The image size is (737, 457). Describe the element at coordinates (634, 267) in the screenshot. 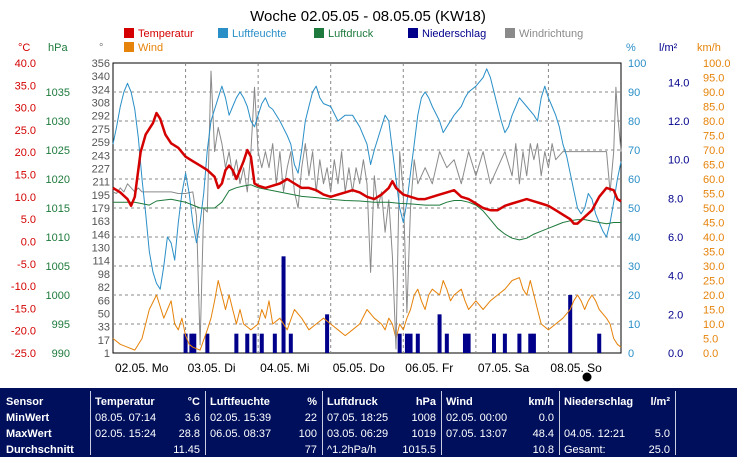

I see `humidity-tick-label: 30` at that location.